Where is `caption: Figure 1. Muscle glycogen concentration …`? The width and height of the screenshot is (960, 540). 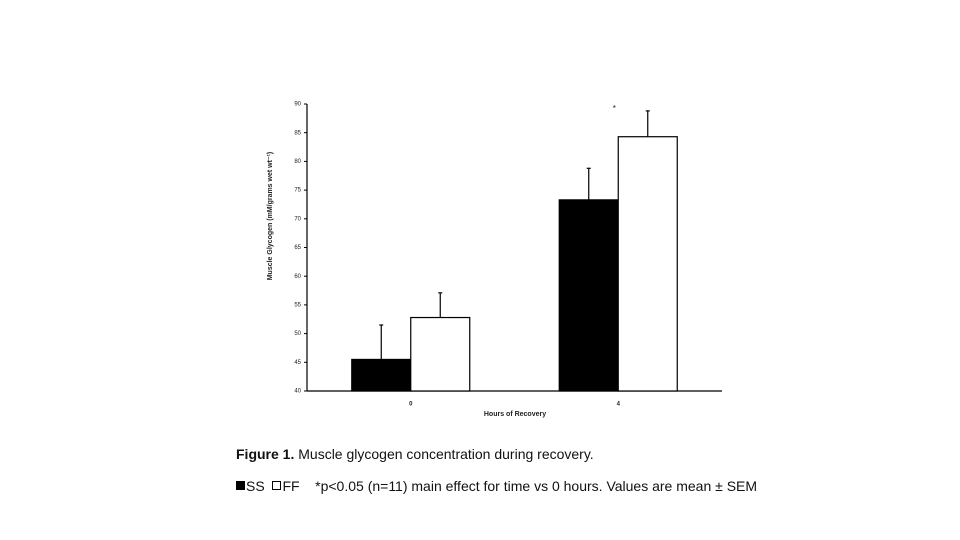
caption: Figure 1. Muscle glycogen concentration … is located at coordinates (415, 454).